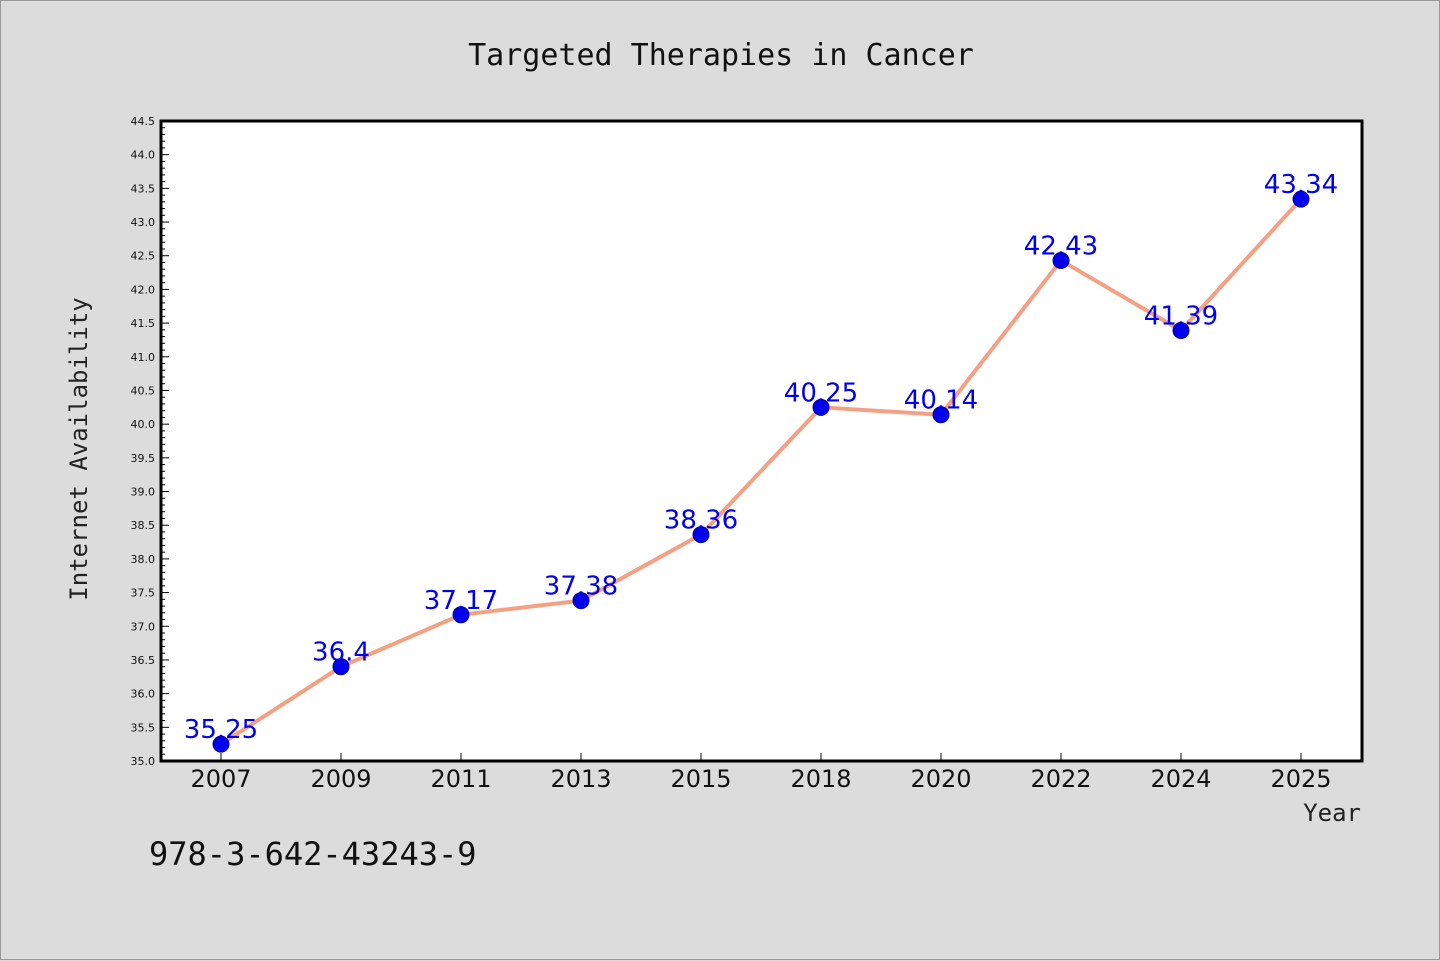  What do you see at coordinates (461, 601) in the screenshot?
I see `data-label: 37.17` at bounding box center [461, 601].